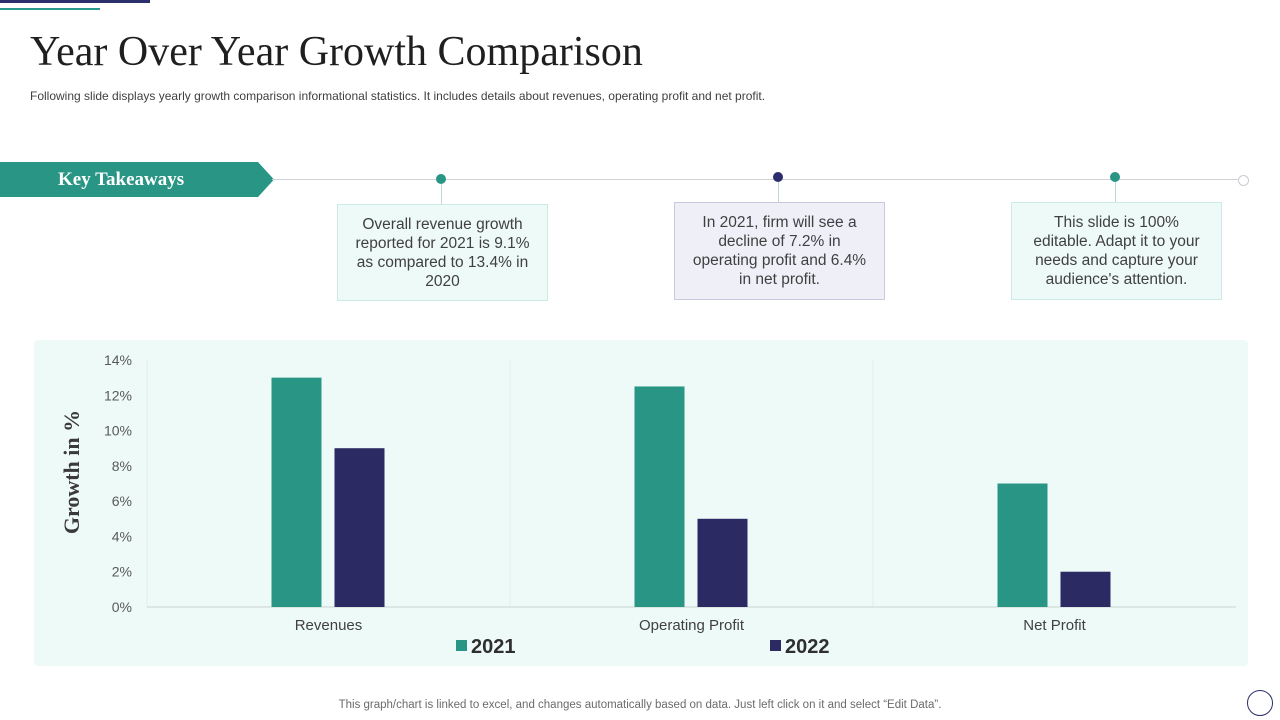  What do you see at coordinates (336, 52) in the screenshot?
I see `page-title: Year Over Year Growth Comparison` at bounding box center [336, 52].